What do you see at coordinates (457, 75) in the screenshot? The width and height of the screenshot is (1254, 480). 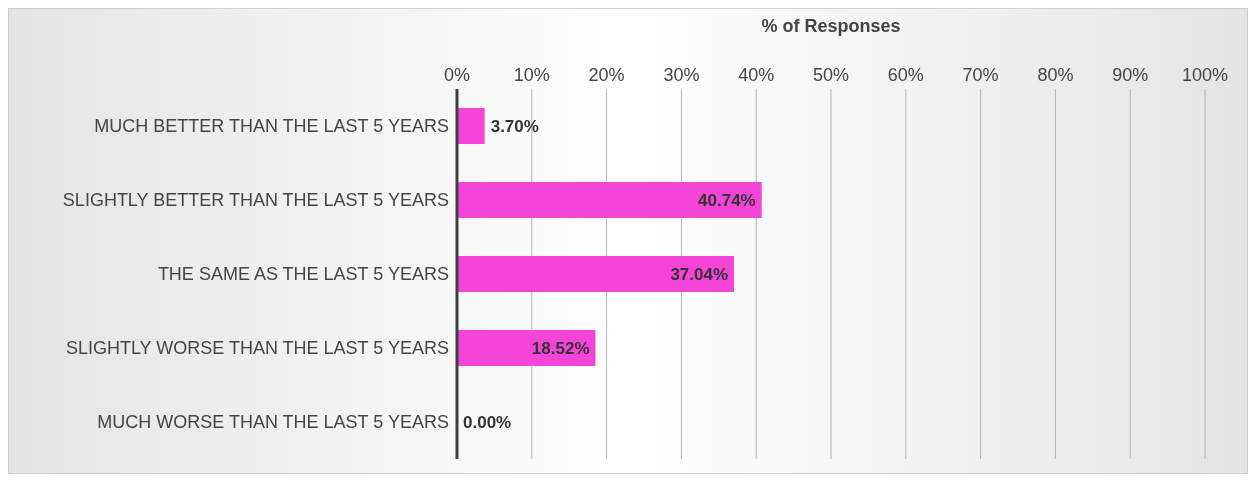 I see `x-tick-label: 0%` at bounding box center [457, 75].